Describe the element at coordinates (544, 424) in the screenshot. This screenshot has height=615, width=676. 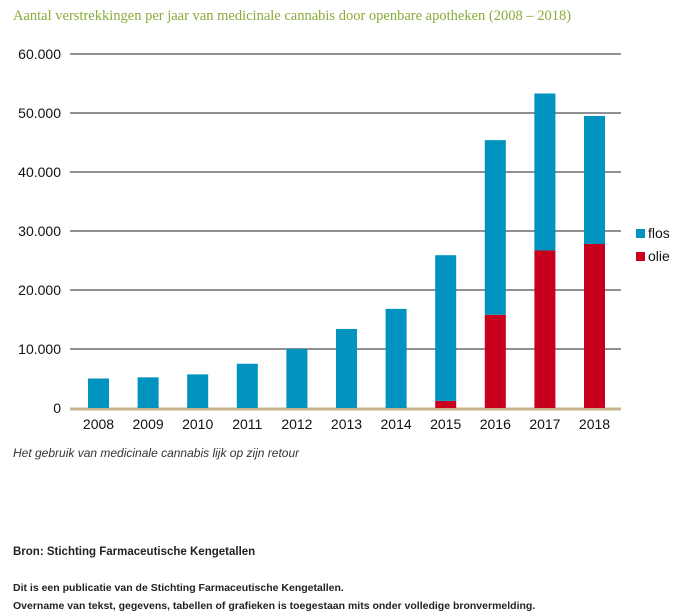
I see `x-tick-label: 2017` at that location.